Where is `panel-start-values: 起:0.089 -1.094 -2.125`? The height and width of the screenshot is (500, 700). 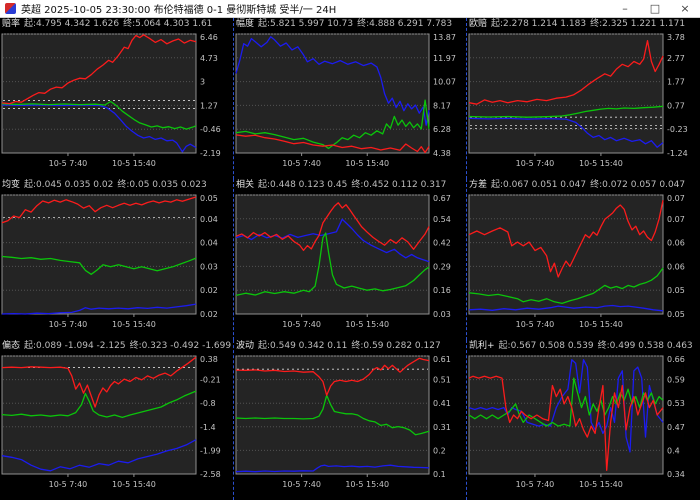 panel-start-values: 起:0.089 -1.094 -2.125 is located at coordinates (75, 346).